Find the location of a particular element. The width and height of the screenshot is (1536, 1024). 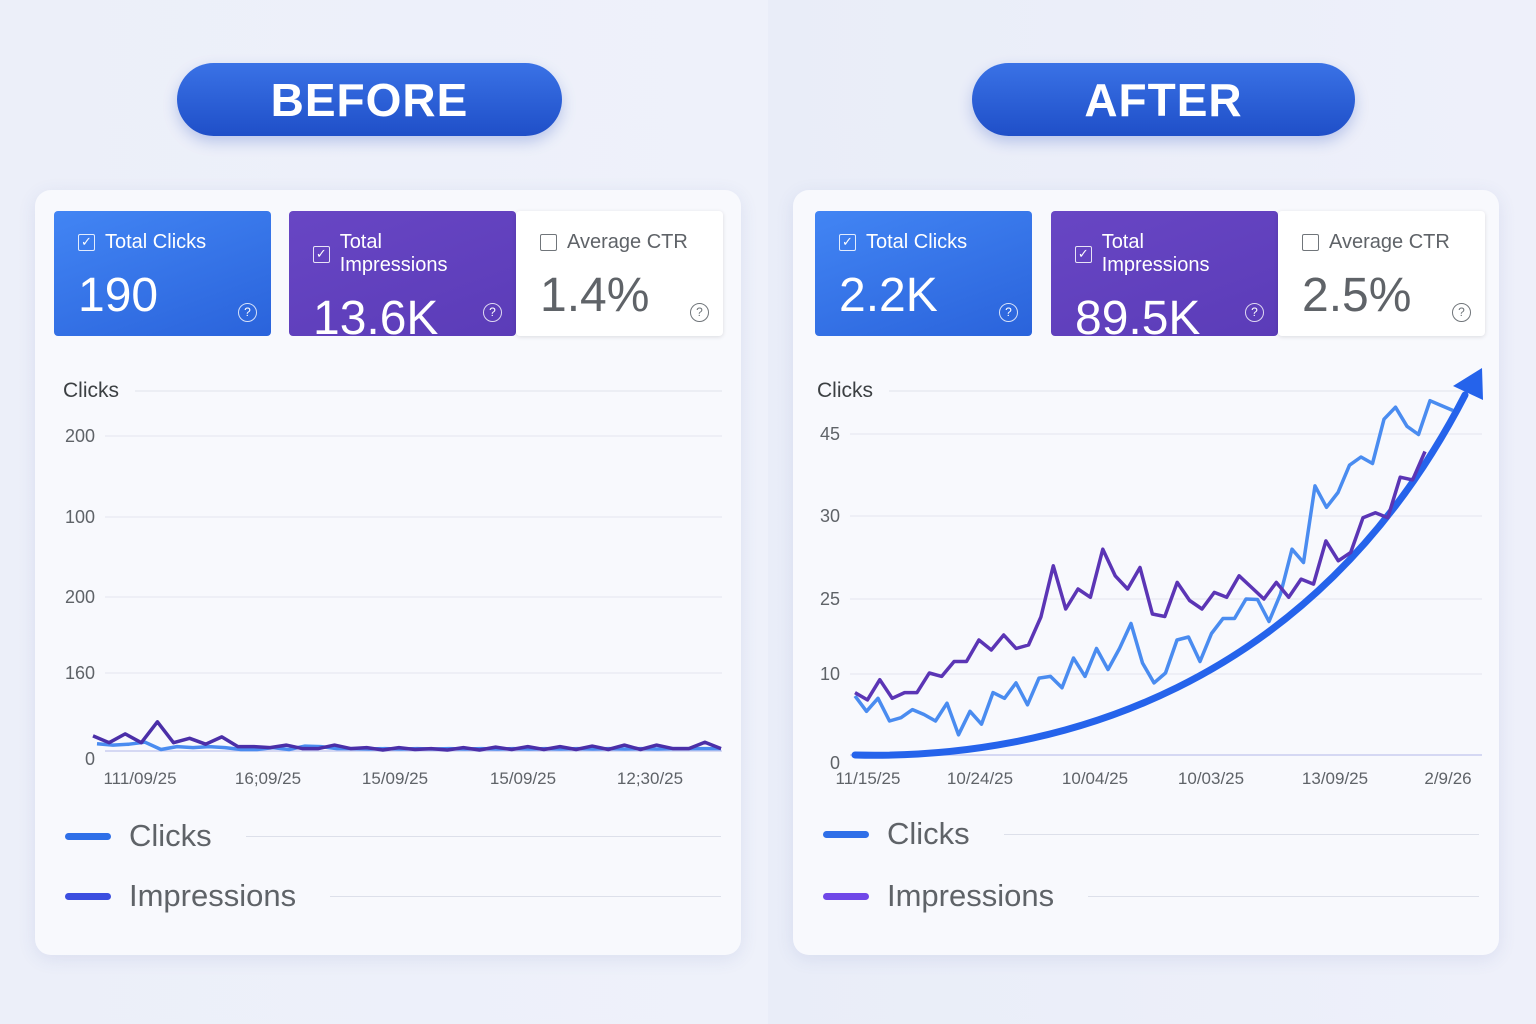

after-badge: AFTER is located at coordinates (1163, 99).